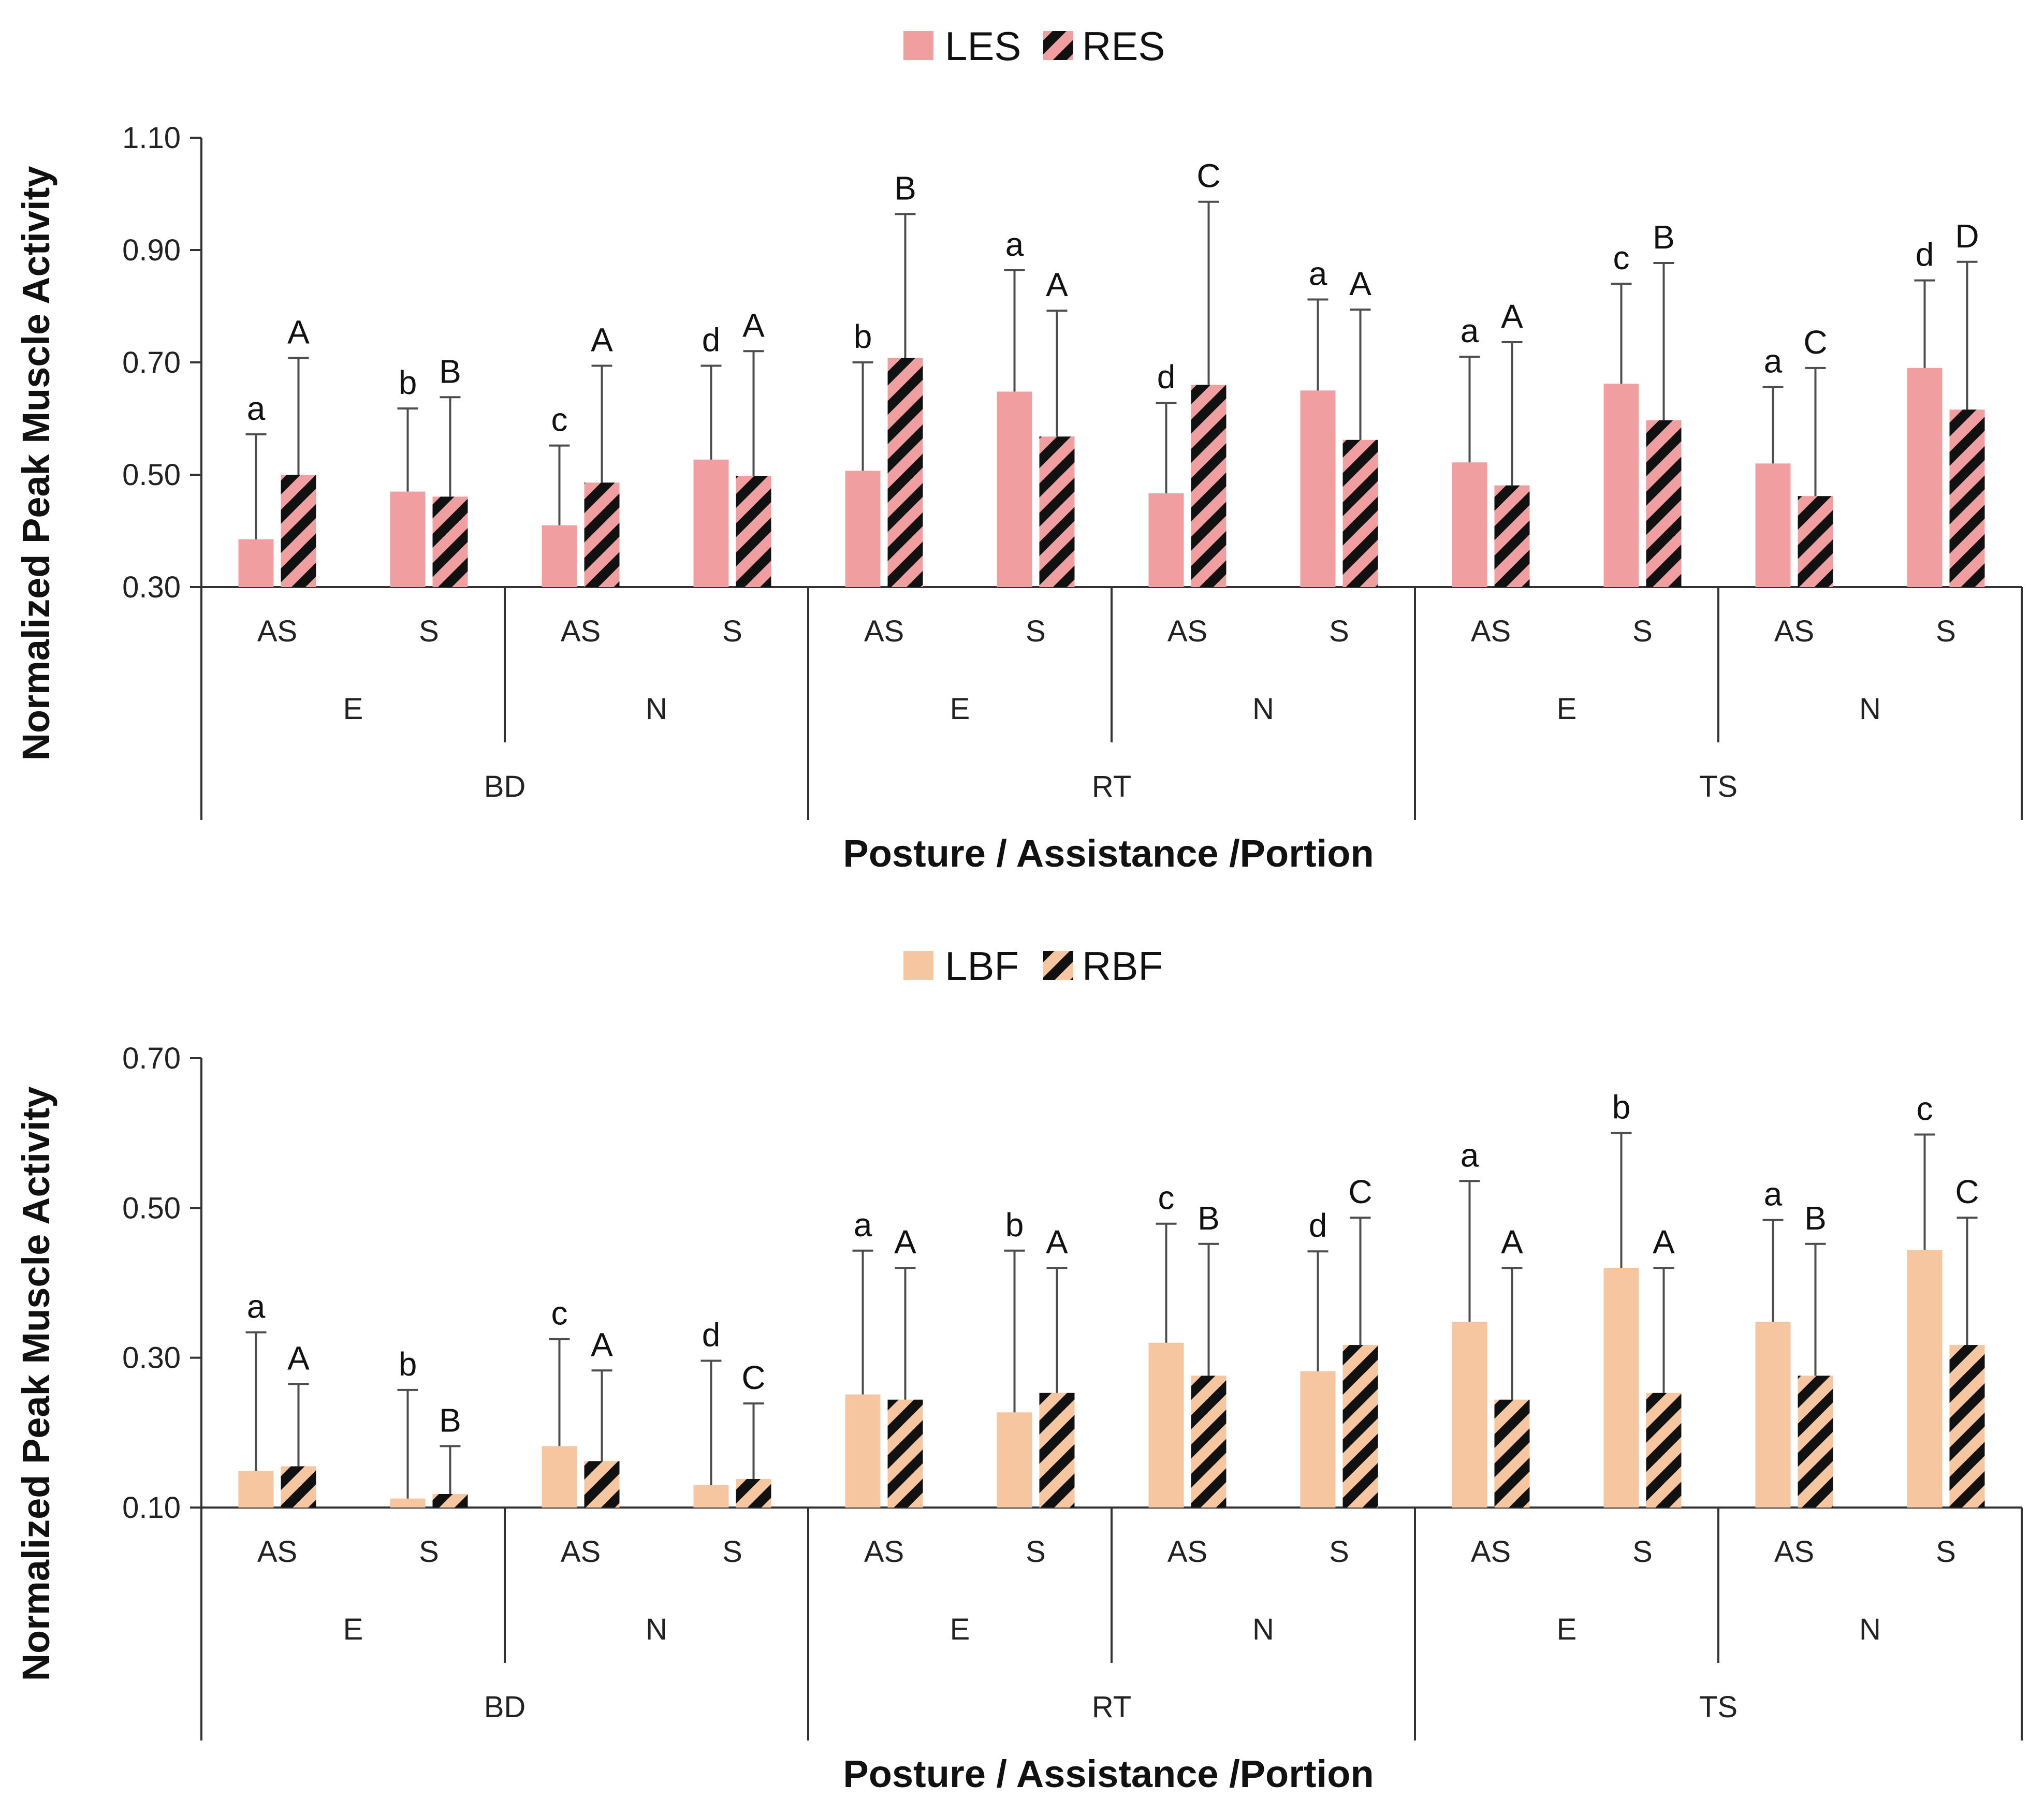 This screenshot has width=2044, height=1814. I want to click on les-significance-letter: d, so click(711, 340).